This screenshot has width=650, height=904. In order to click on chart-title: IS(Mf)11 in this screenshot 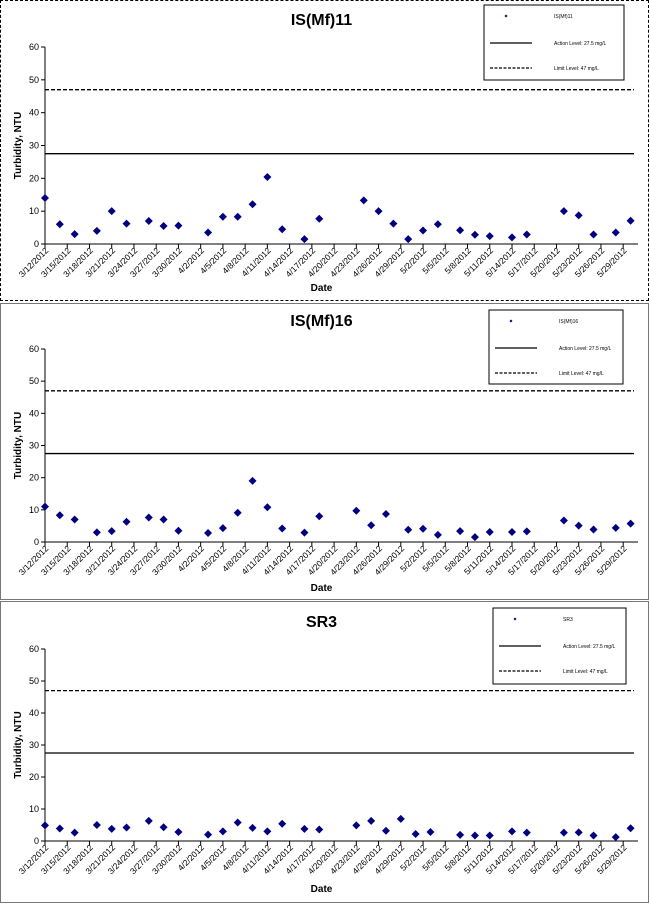, I will do `click(321, 20)`.